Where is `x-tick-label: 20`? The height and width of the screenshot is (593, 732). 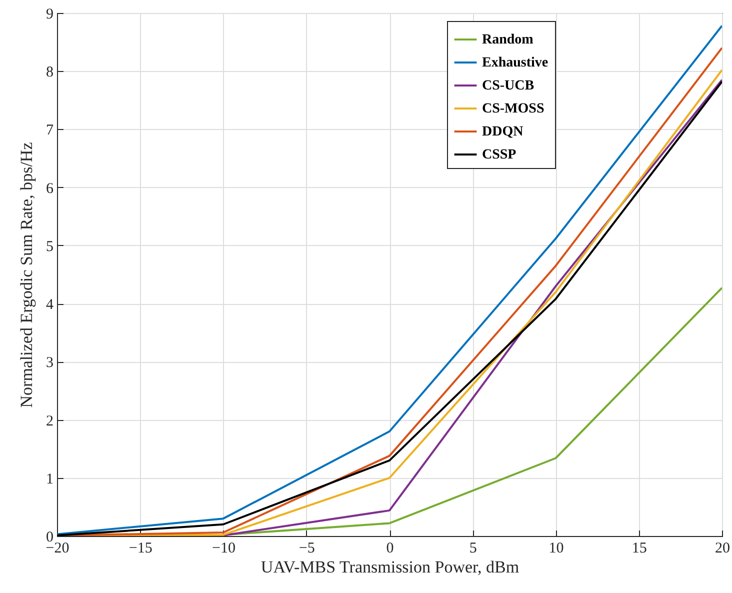 x-tick-label: 20 is located at coordinates (722, 548).